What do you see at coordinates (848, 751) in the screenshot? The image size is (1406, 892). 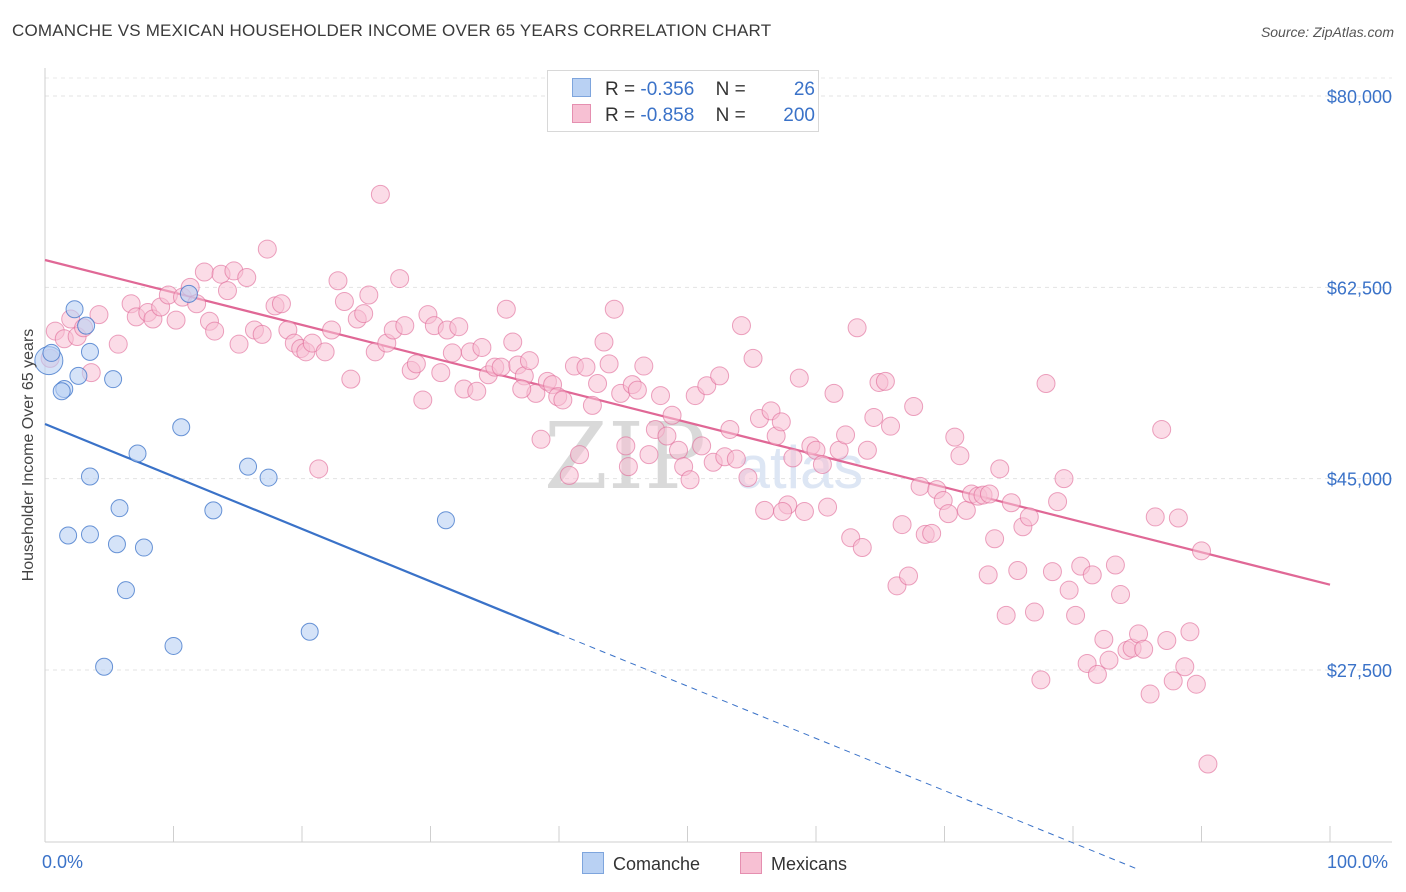 I see `comanche-trend-extension` at bounding box center [848, 751].